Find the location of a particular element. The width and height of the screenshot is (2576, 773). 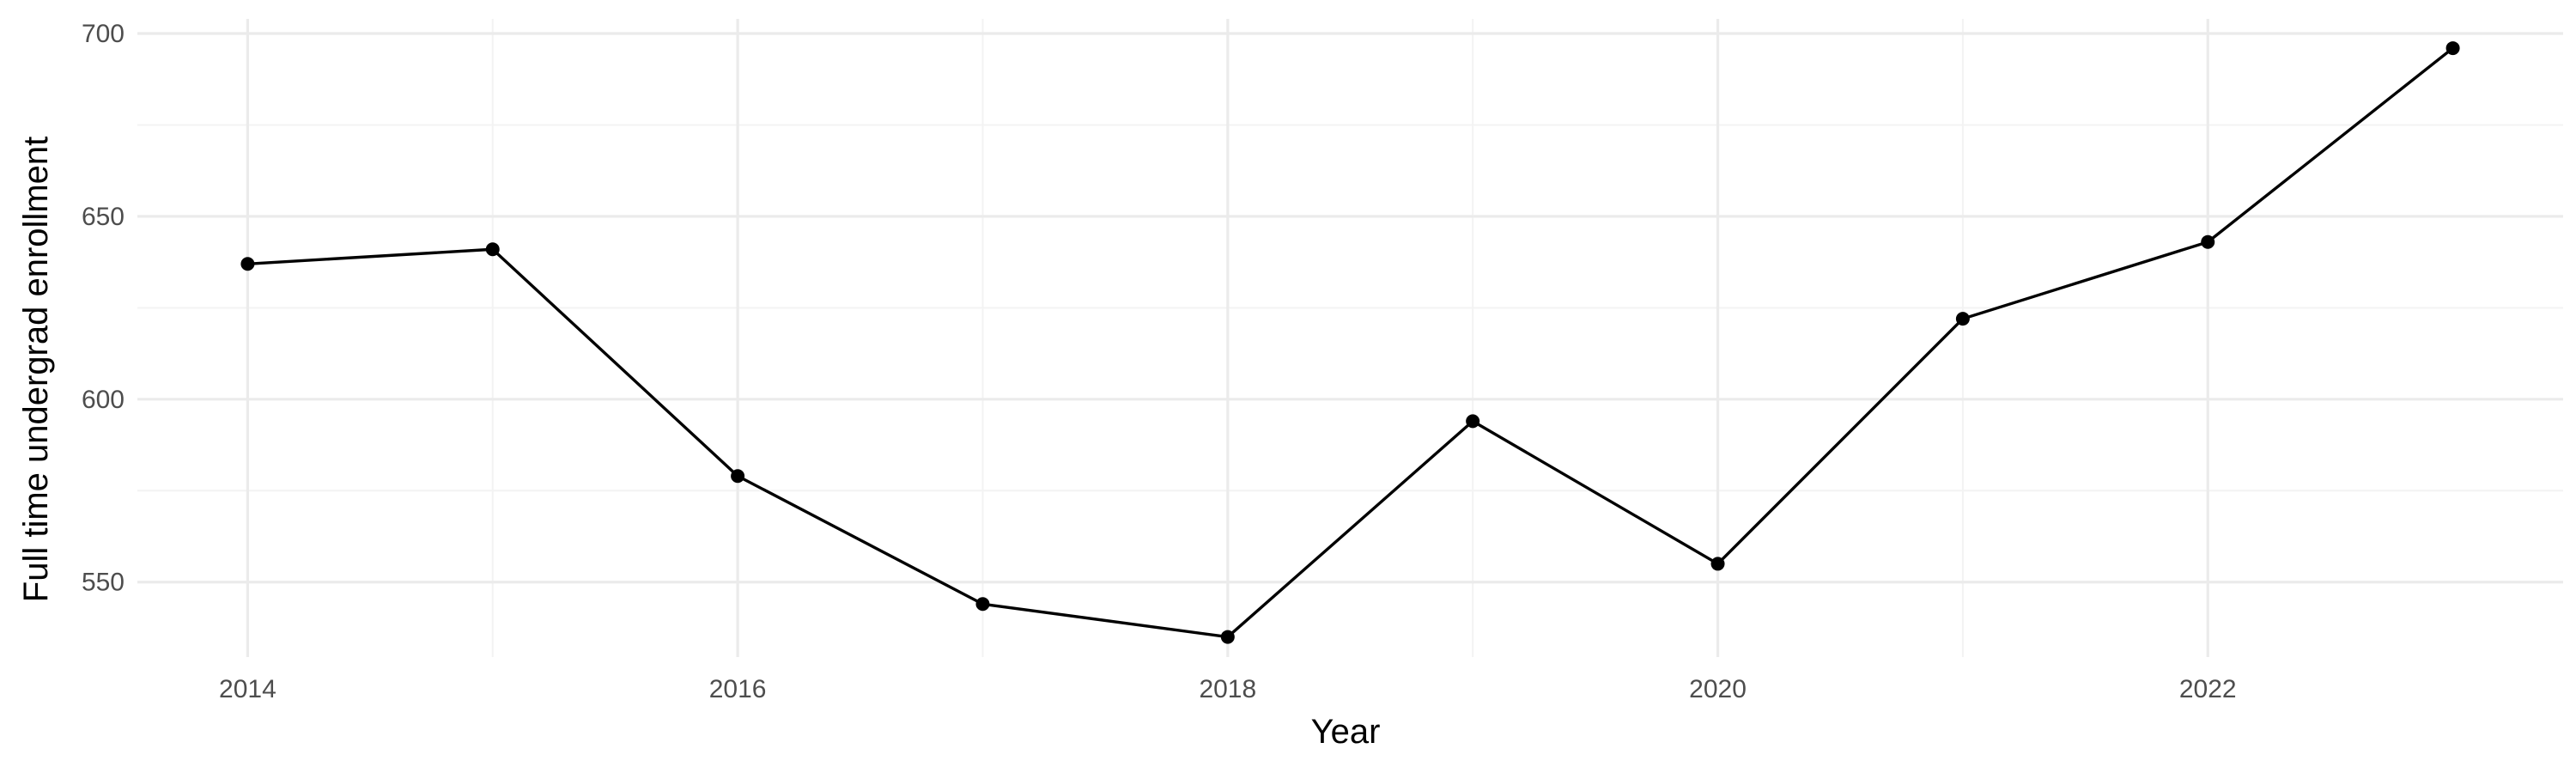

y-tick-label: 550 is located at coordinates (104, 583).